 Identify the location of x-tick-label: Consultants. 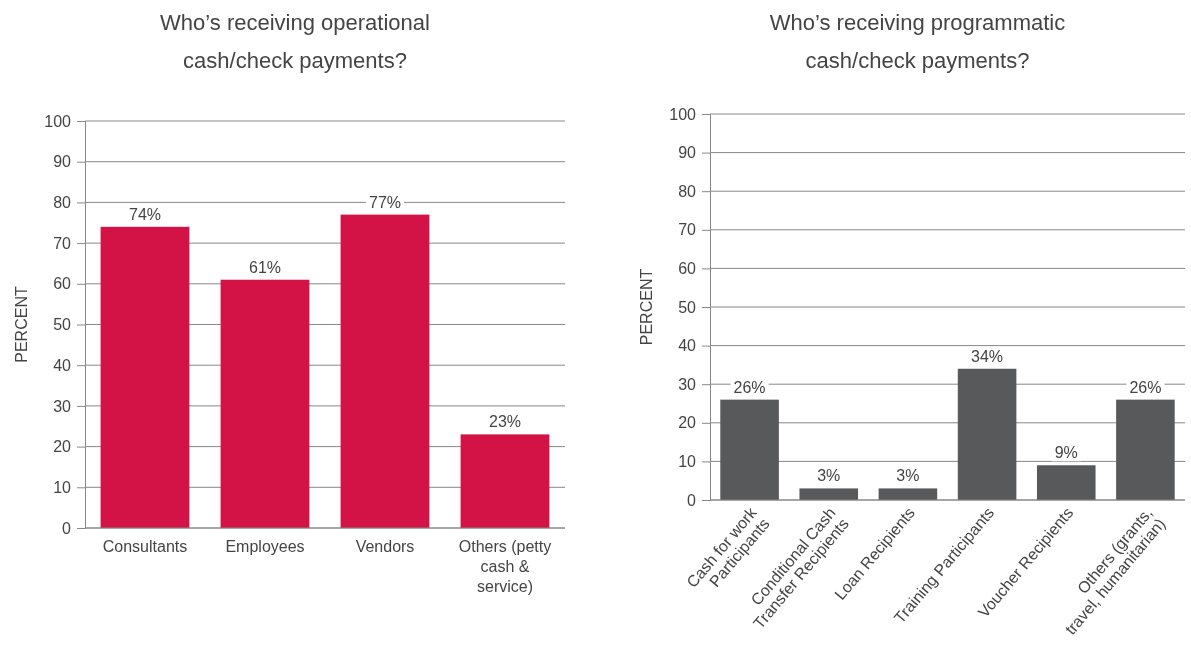
(145, 546).